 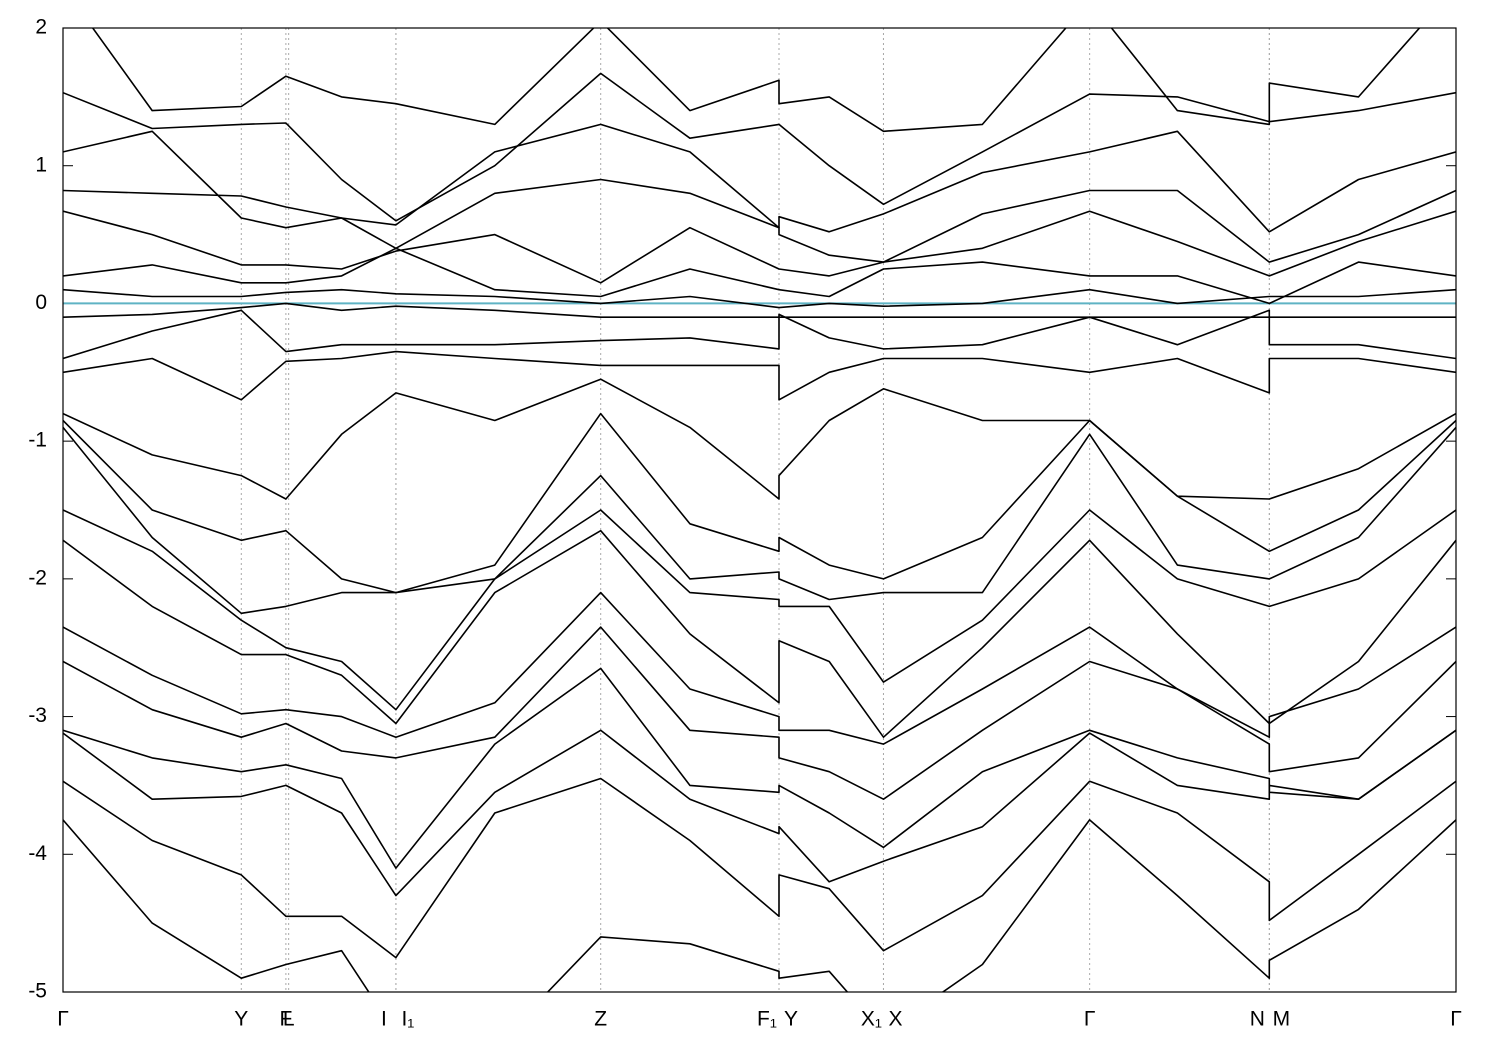 What do you see at coordinates (37, 577) in the screenshot?
I see `y-tick-label: -2` at bounding box center [37, 577].